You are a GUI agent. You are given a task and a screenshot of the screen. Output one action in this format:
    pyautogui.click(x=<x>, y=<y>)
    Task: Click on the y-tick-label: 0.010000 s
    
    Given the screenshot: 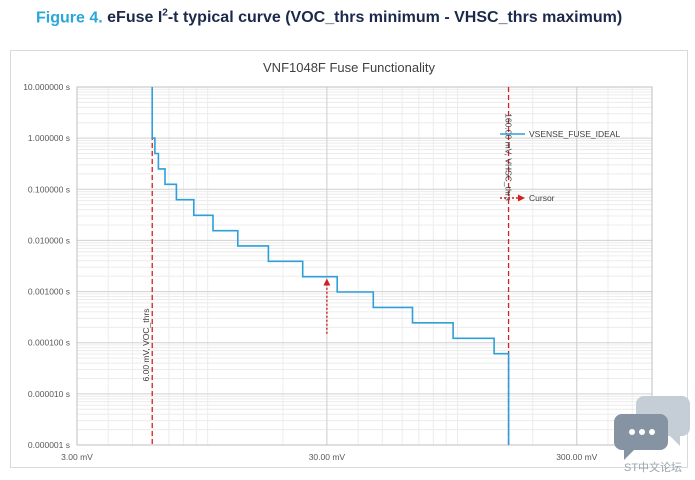 What is the action you would take?
    pyautogui.click(x=49, y=240)
    